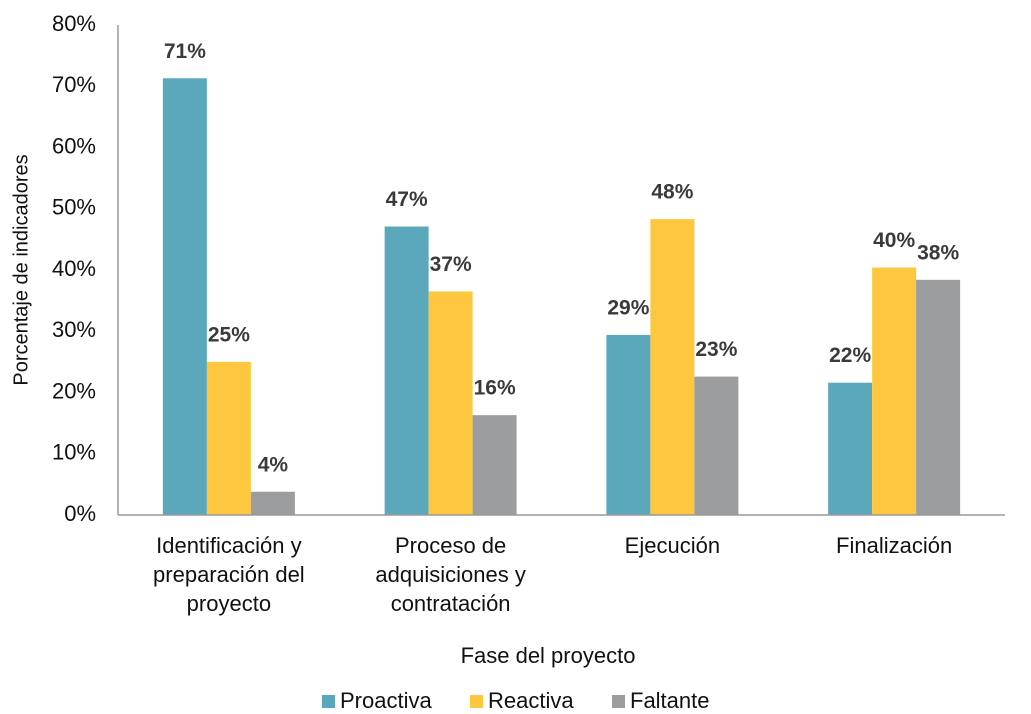 The image size is (1031, 714). What do you see at coordinates (450, 574) in the screenshot?
I see `x-tick-label: Proceso de adquisiciones y contratación` at bounding box center [450, 574].